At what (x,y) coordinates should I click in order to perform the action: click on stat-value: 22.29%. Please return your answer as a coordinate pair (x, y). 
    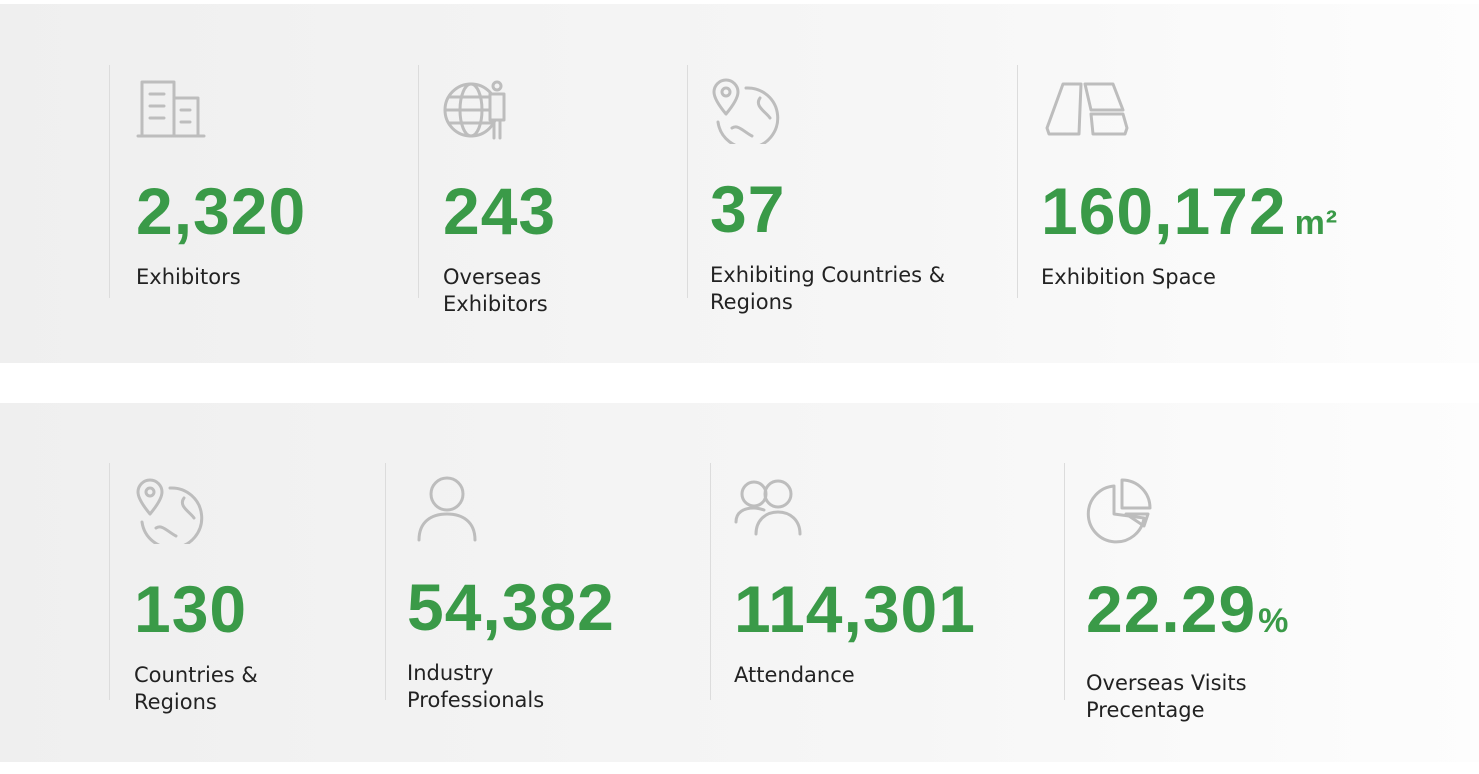
    Looking at the image, I should click on (1187, 615).